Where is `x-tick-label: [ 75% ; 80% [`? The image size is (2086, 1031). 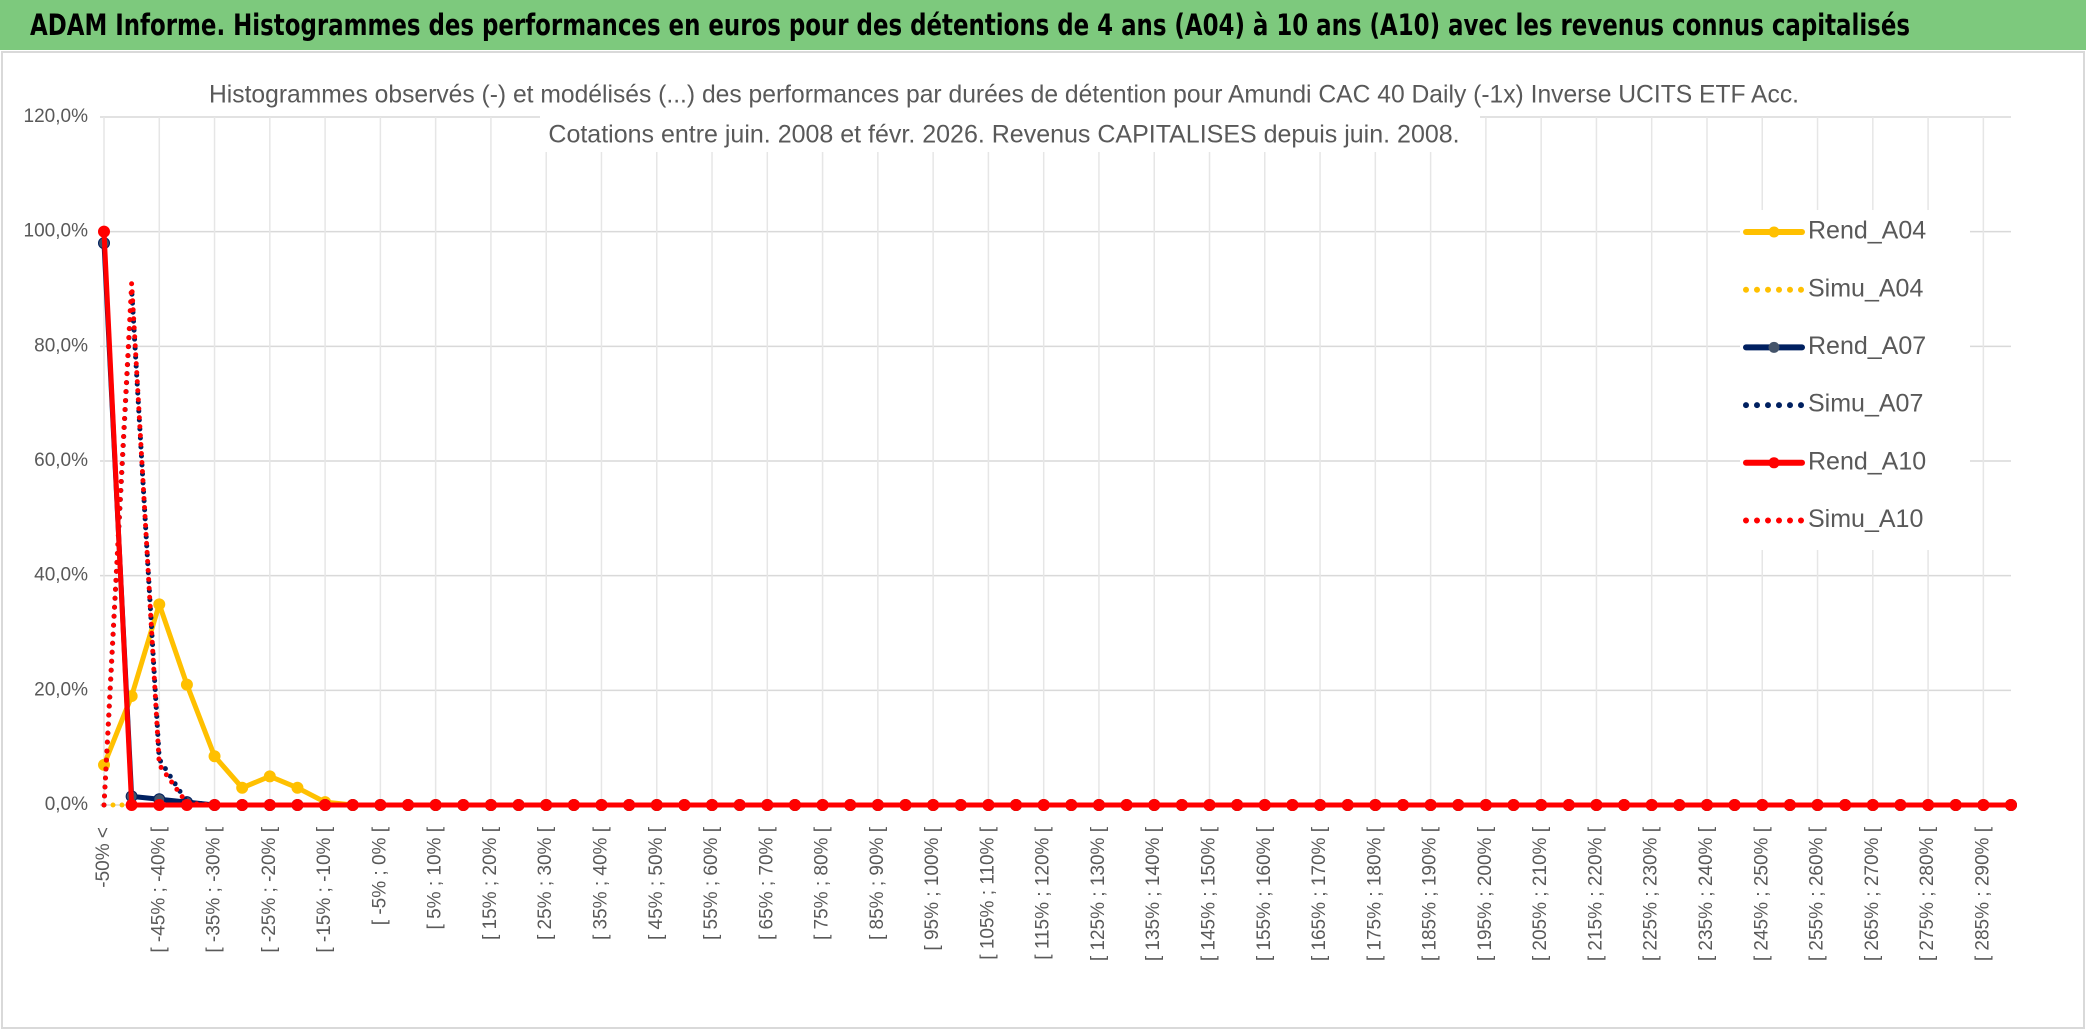 x-tick-label: [ 75% ; 80% [ is located at coordinates (822, 883).